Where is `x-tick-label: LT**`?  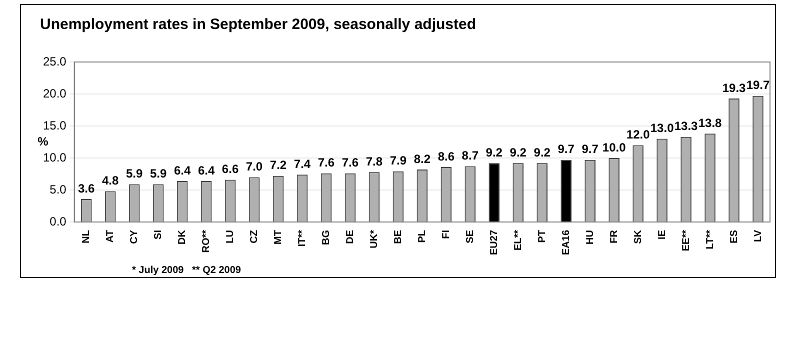
x-tick-label: LT** is located at coordinates (710, 240).